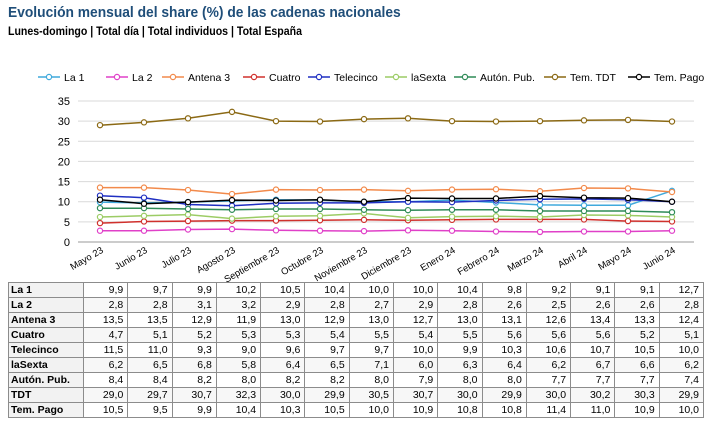  I want to click on legend-item: La 1, so click(61, 78).